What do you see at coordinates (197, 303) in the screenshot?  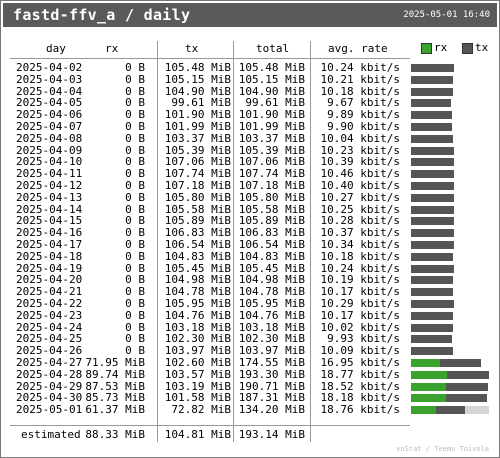 I see `row-tx: 105.95 MiB` at bounding box center [197, 303].